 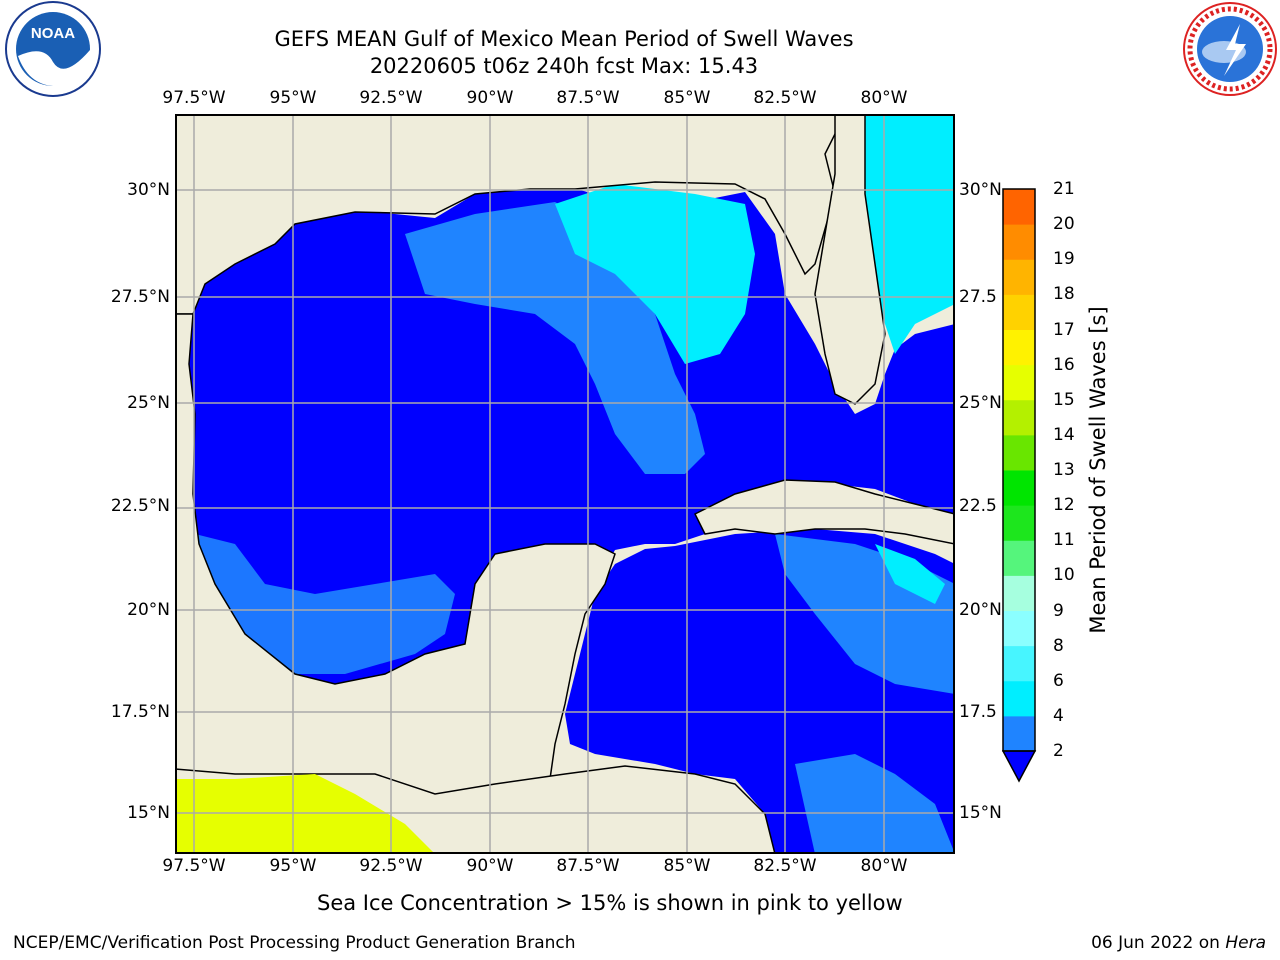 What do you see at coordinates (1064, 364) in the screenshot?
I see `colorbar-tick-label: 16` at bounding box center [1064, 364].